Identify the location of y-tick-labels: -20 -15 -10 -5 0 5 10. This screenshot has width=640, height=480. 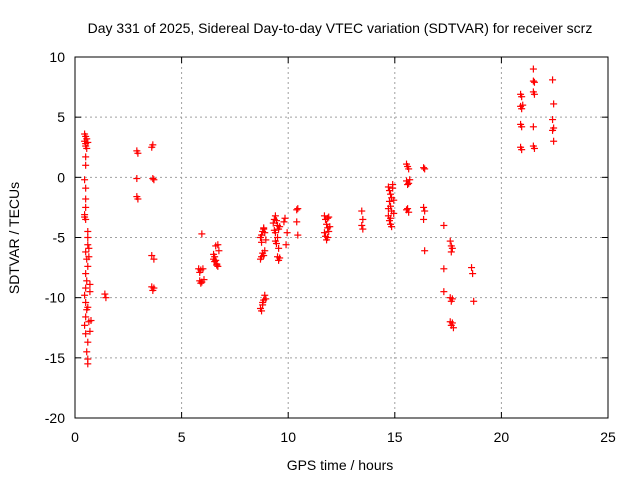
(55, 237).